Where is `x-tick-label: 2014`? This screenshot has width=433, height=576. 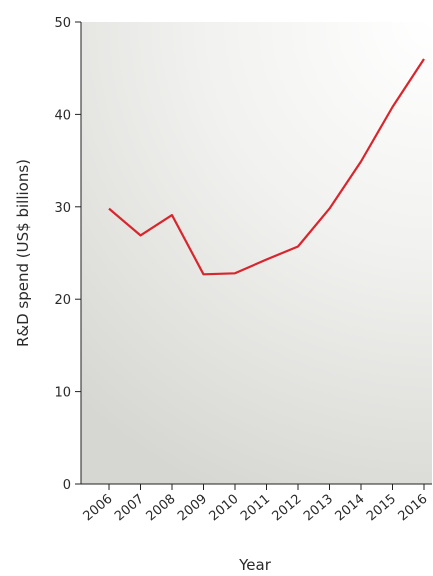
x-tick-label: 2014 is located at coordinates (350, 508).